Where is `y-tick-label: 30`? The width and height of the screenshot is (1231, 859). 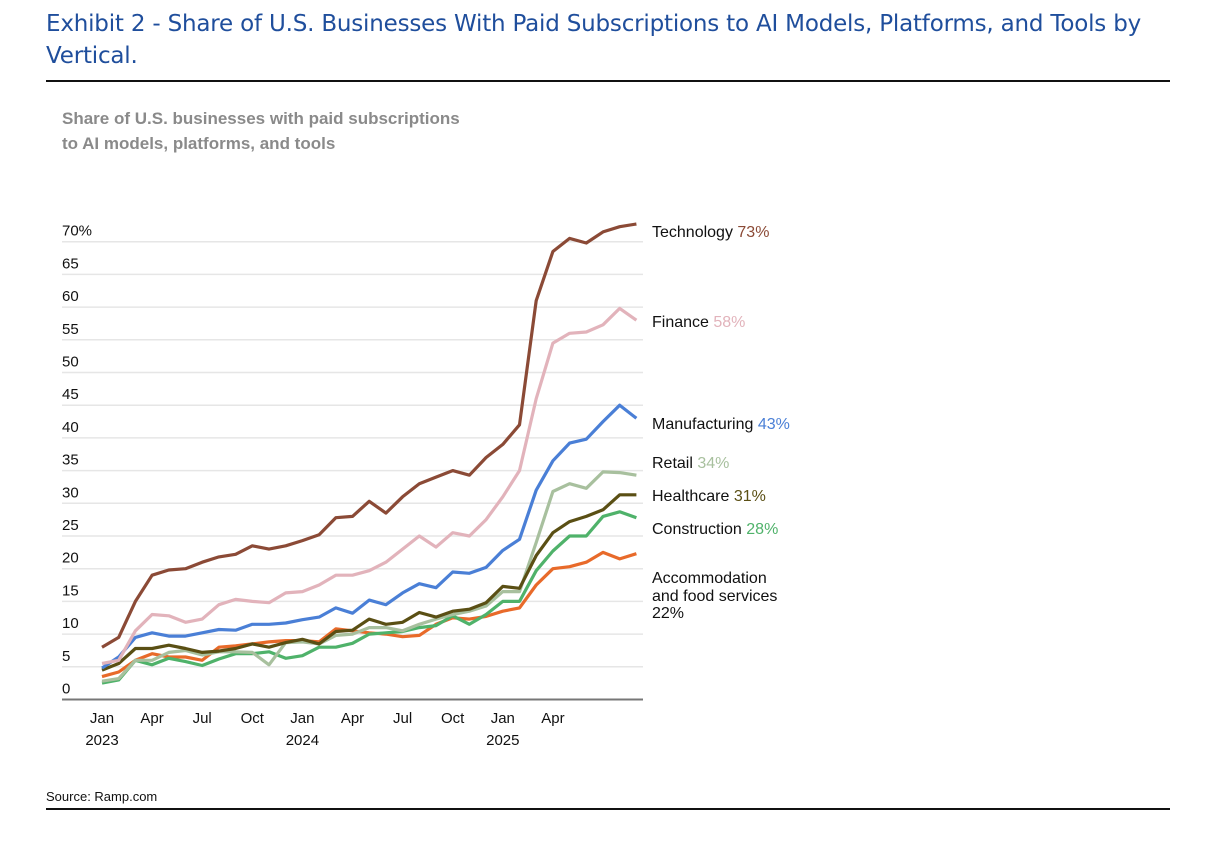 y-tick-label: 30 is located at coordinates (70, 492).